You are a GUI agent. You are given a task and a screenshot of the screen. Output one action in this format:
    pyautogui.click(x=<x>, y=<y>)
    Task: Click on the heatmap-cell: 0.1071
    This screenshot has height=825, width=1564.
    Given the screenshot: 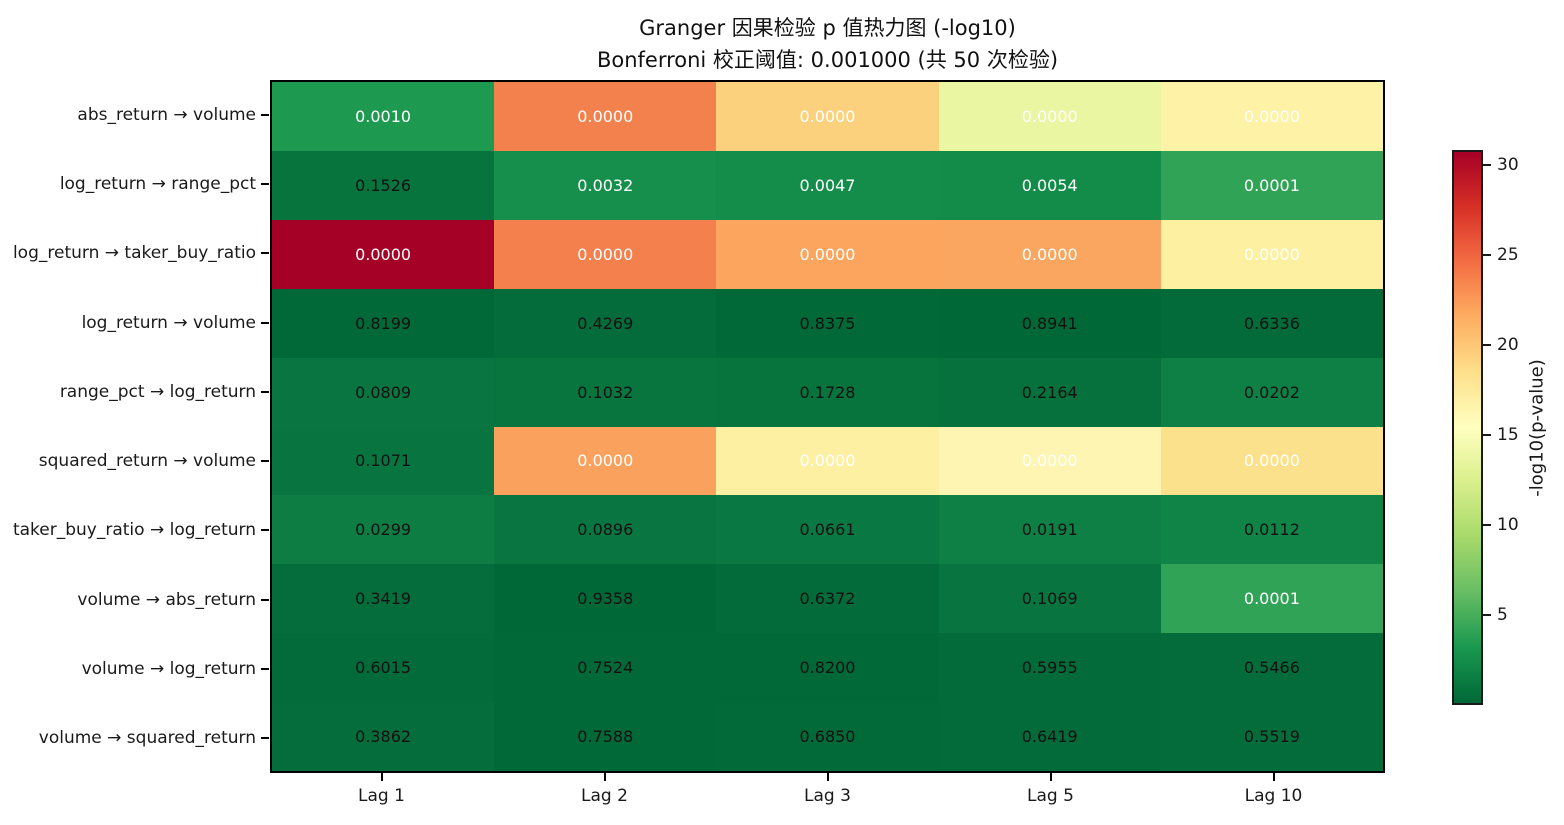 What is the action you would take?
    pyautogui.click(x=383, y=461)
    